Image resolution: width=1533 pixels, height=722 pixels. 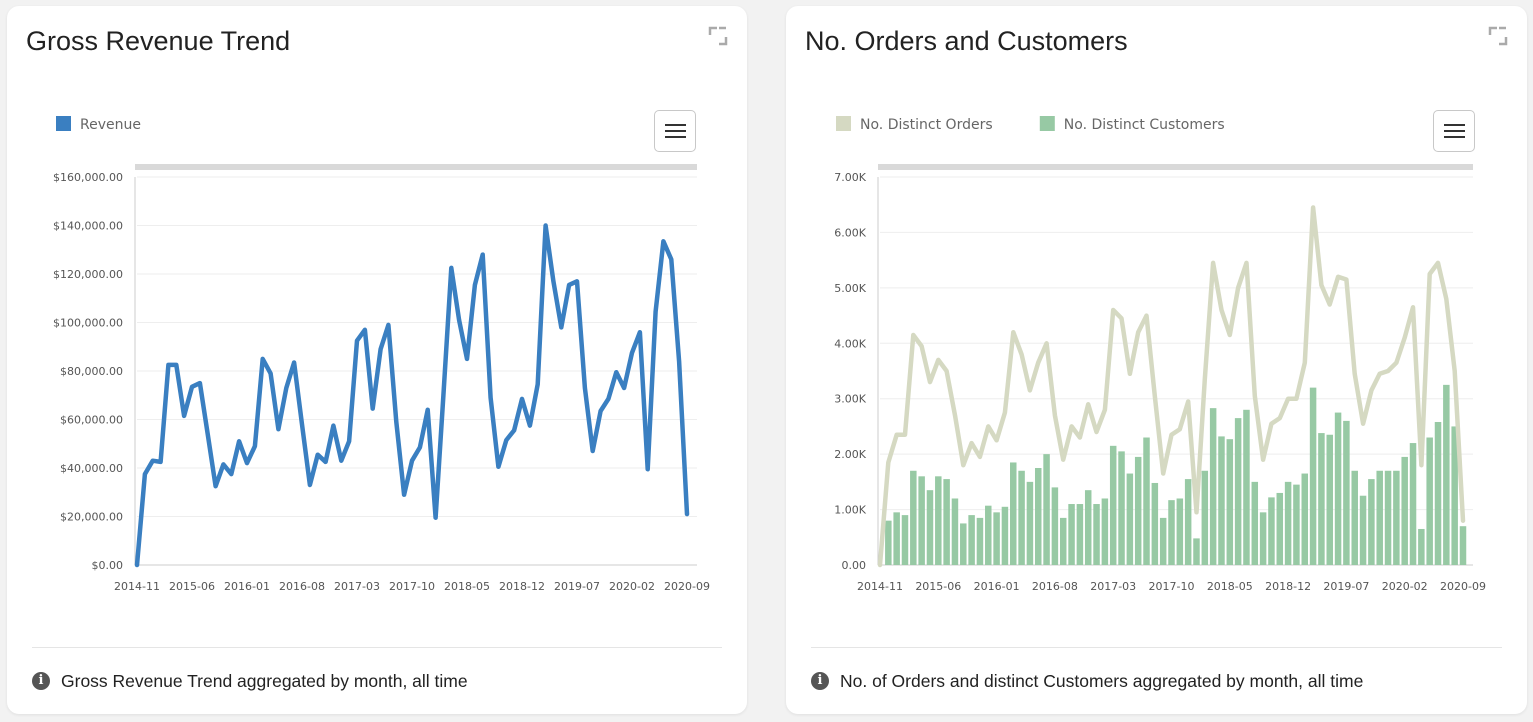 What do you see at coordinates (632, 586) in the screenshot?
I see `x-tick-label: 2020-02` at bounding box center [632, 586].